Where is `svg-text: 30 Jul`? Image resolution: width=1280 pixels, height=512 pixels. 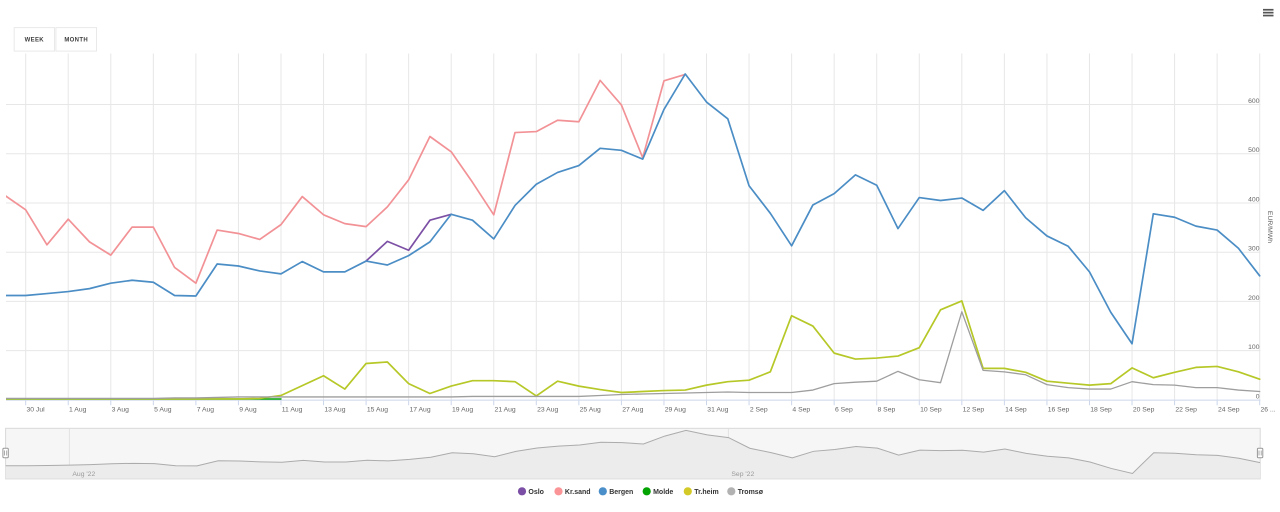
svg-text: 30 Jul is located at coordinates (35, 409).